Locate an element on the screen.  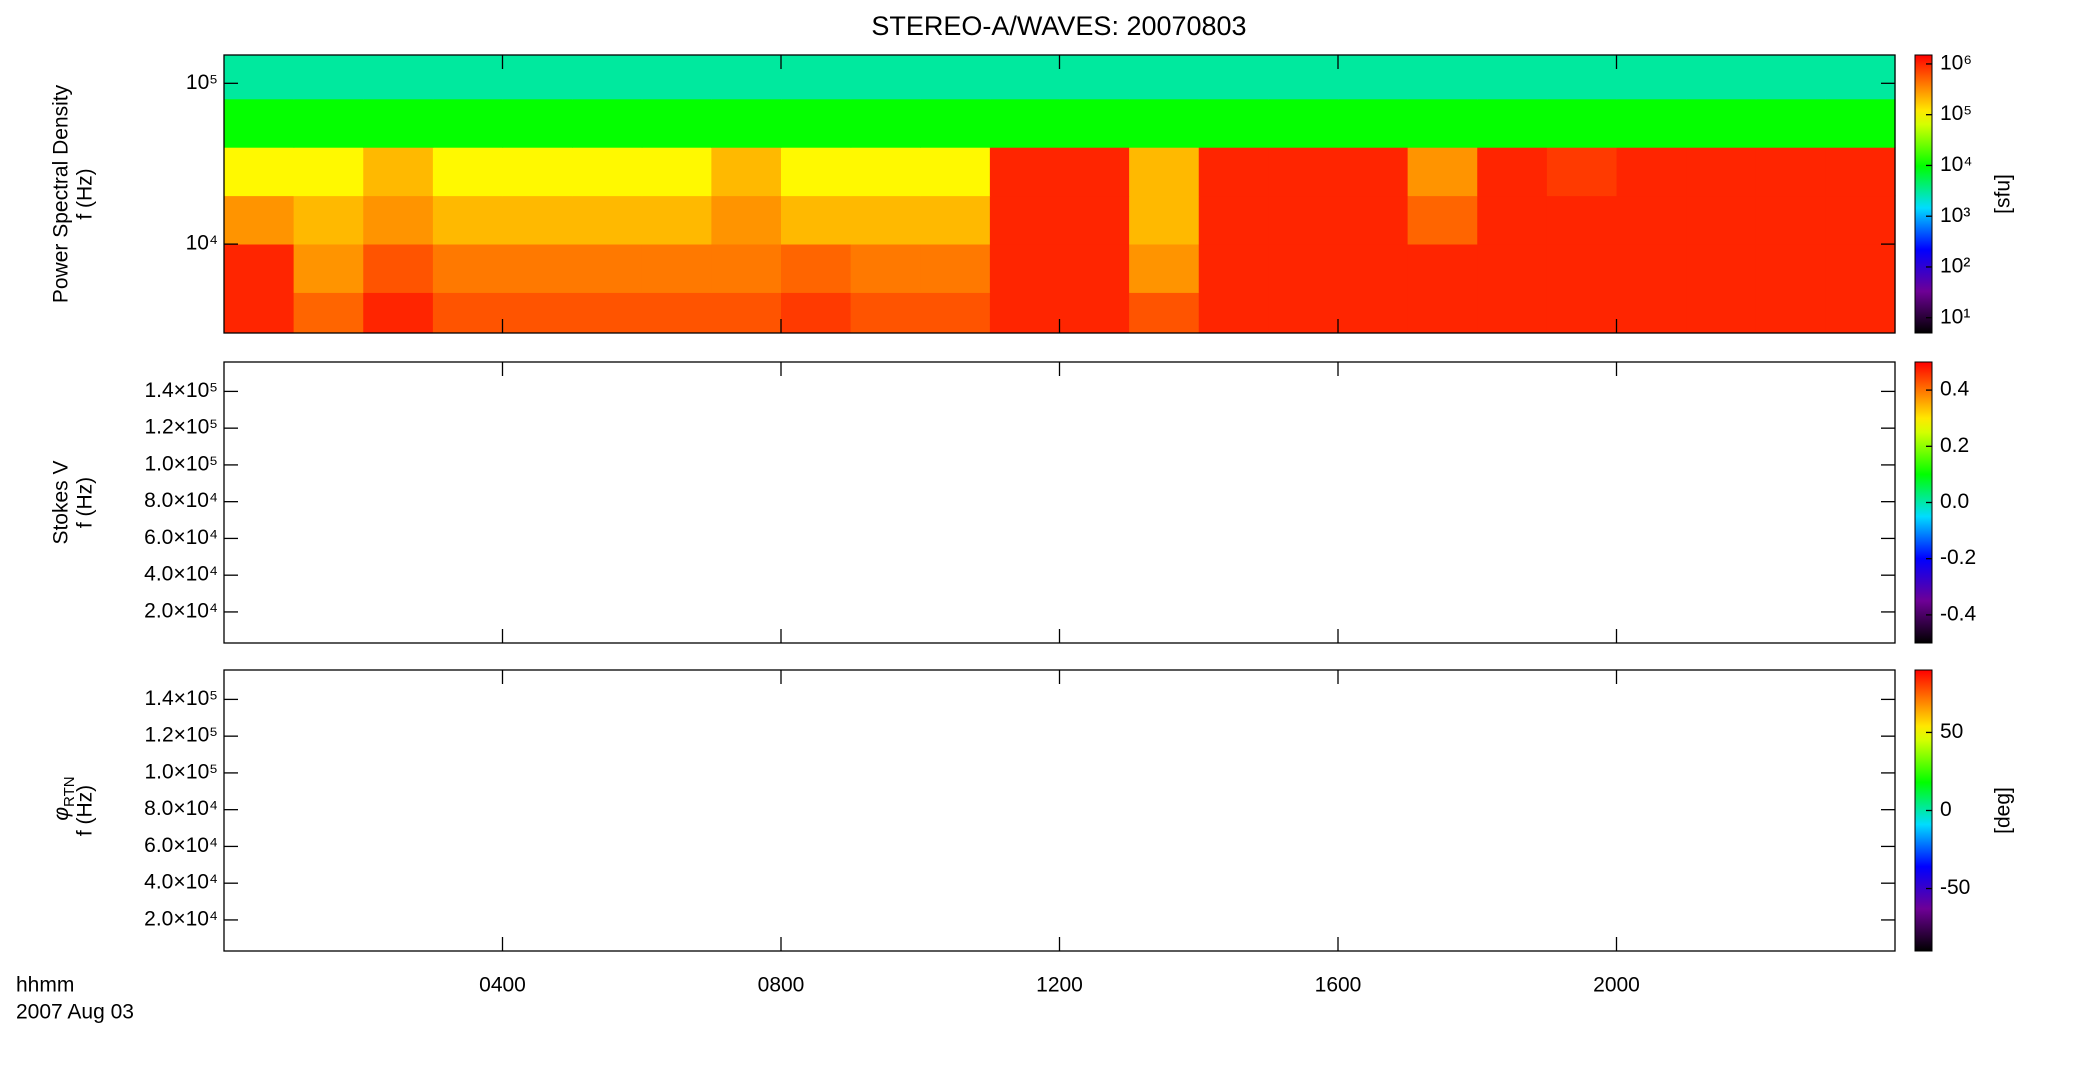
y-tick-label: 4.0×10⁴ is located at coordinates (181, 574).